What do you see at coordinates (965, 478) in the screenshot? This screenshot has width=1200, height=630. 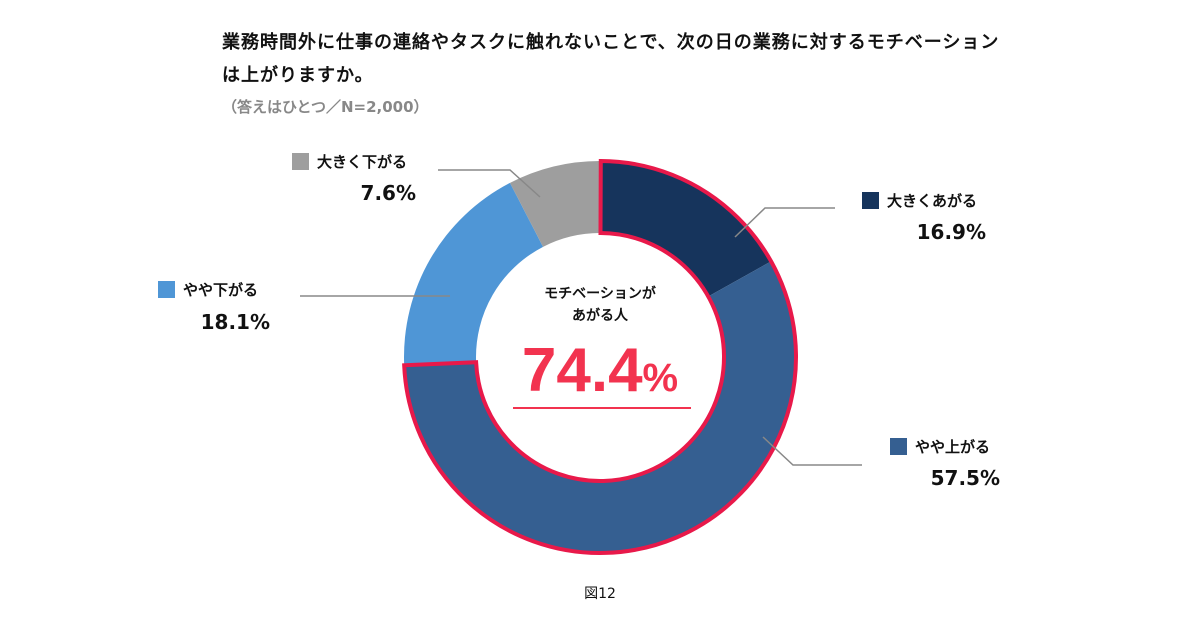 I see `value-label-1: 57.5%` at bounding box center [965, 478].